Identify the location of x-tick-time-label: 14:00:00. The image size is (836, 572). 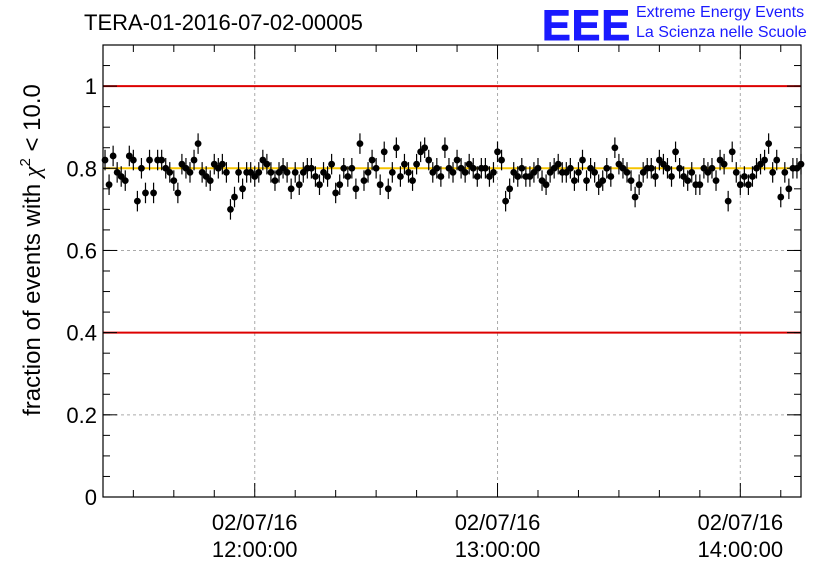
(740, 549).